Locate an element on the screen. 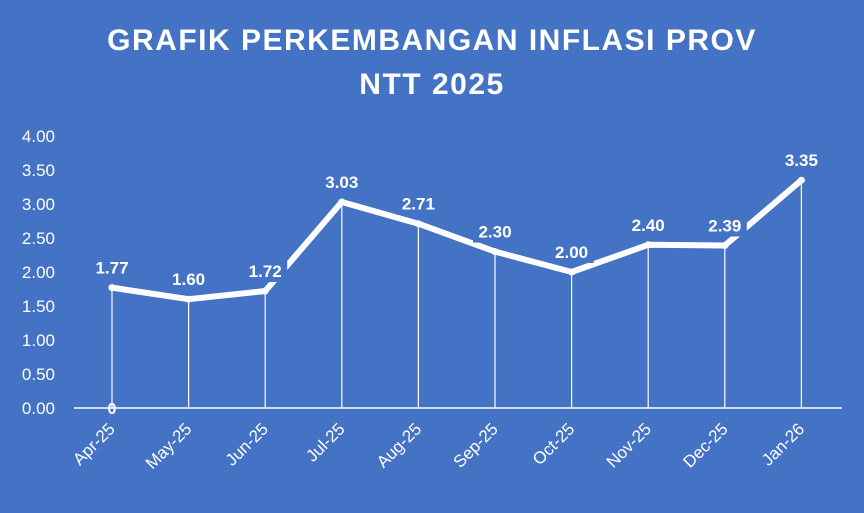  data-label: 1.77 is located at coordinates (111, 268).